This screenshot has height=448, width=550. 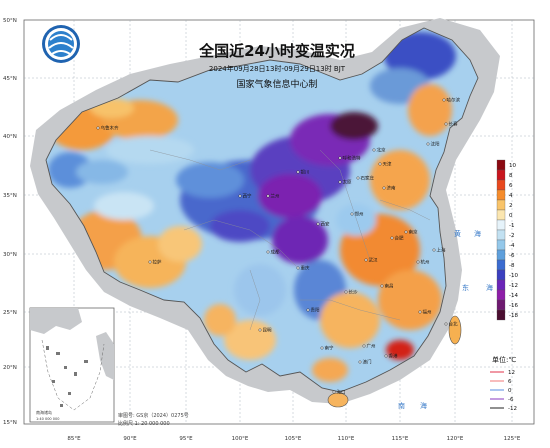 What do you see at coordinates (400, 439) in the screenshot?
I see `lon-label: 115°E` at bounding box center [400, 439].